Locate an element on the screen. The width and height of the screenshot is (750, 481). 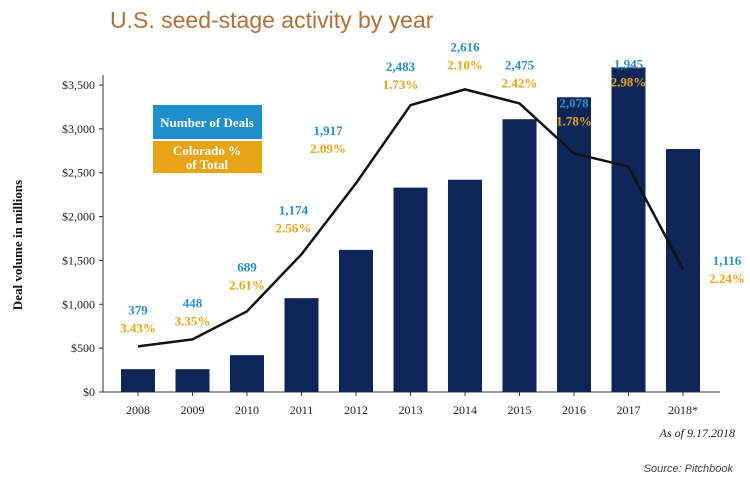
x-tick-label: 2015 is located at coordinates (520, 410).